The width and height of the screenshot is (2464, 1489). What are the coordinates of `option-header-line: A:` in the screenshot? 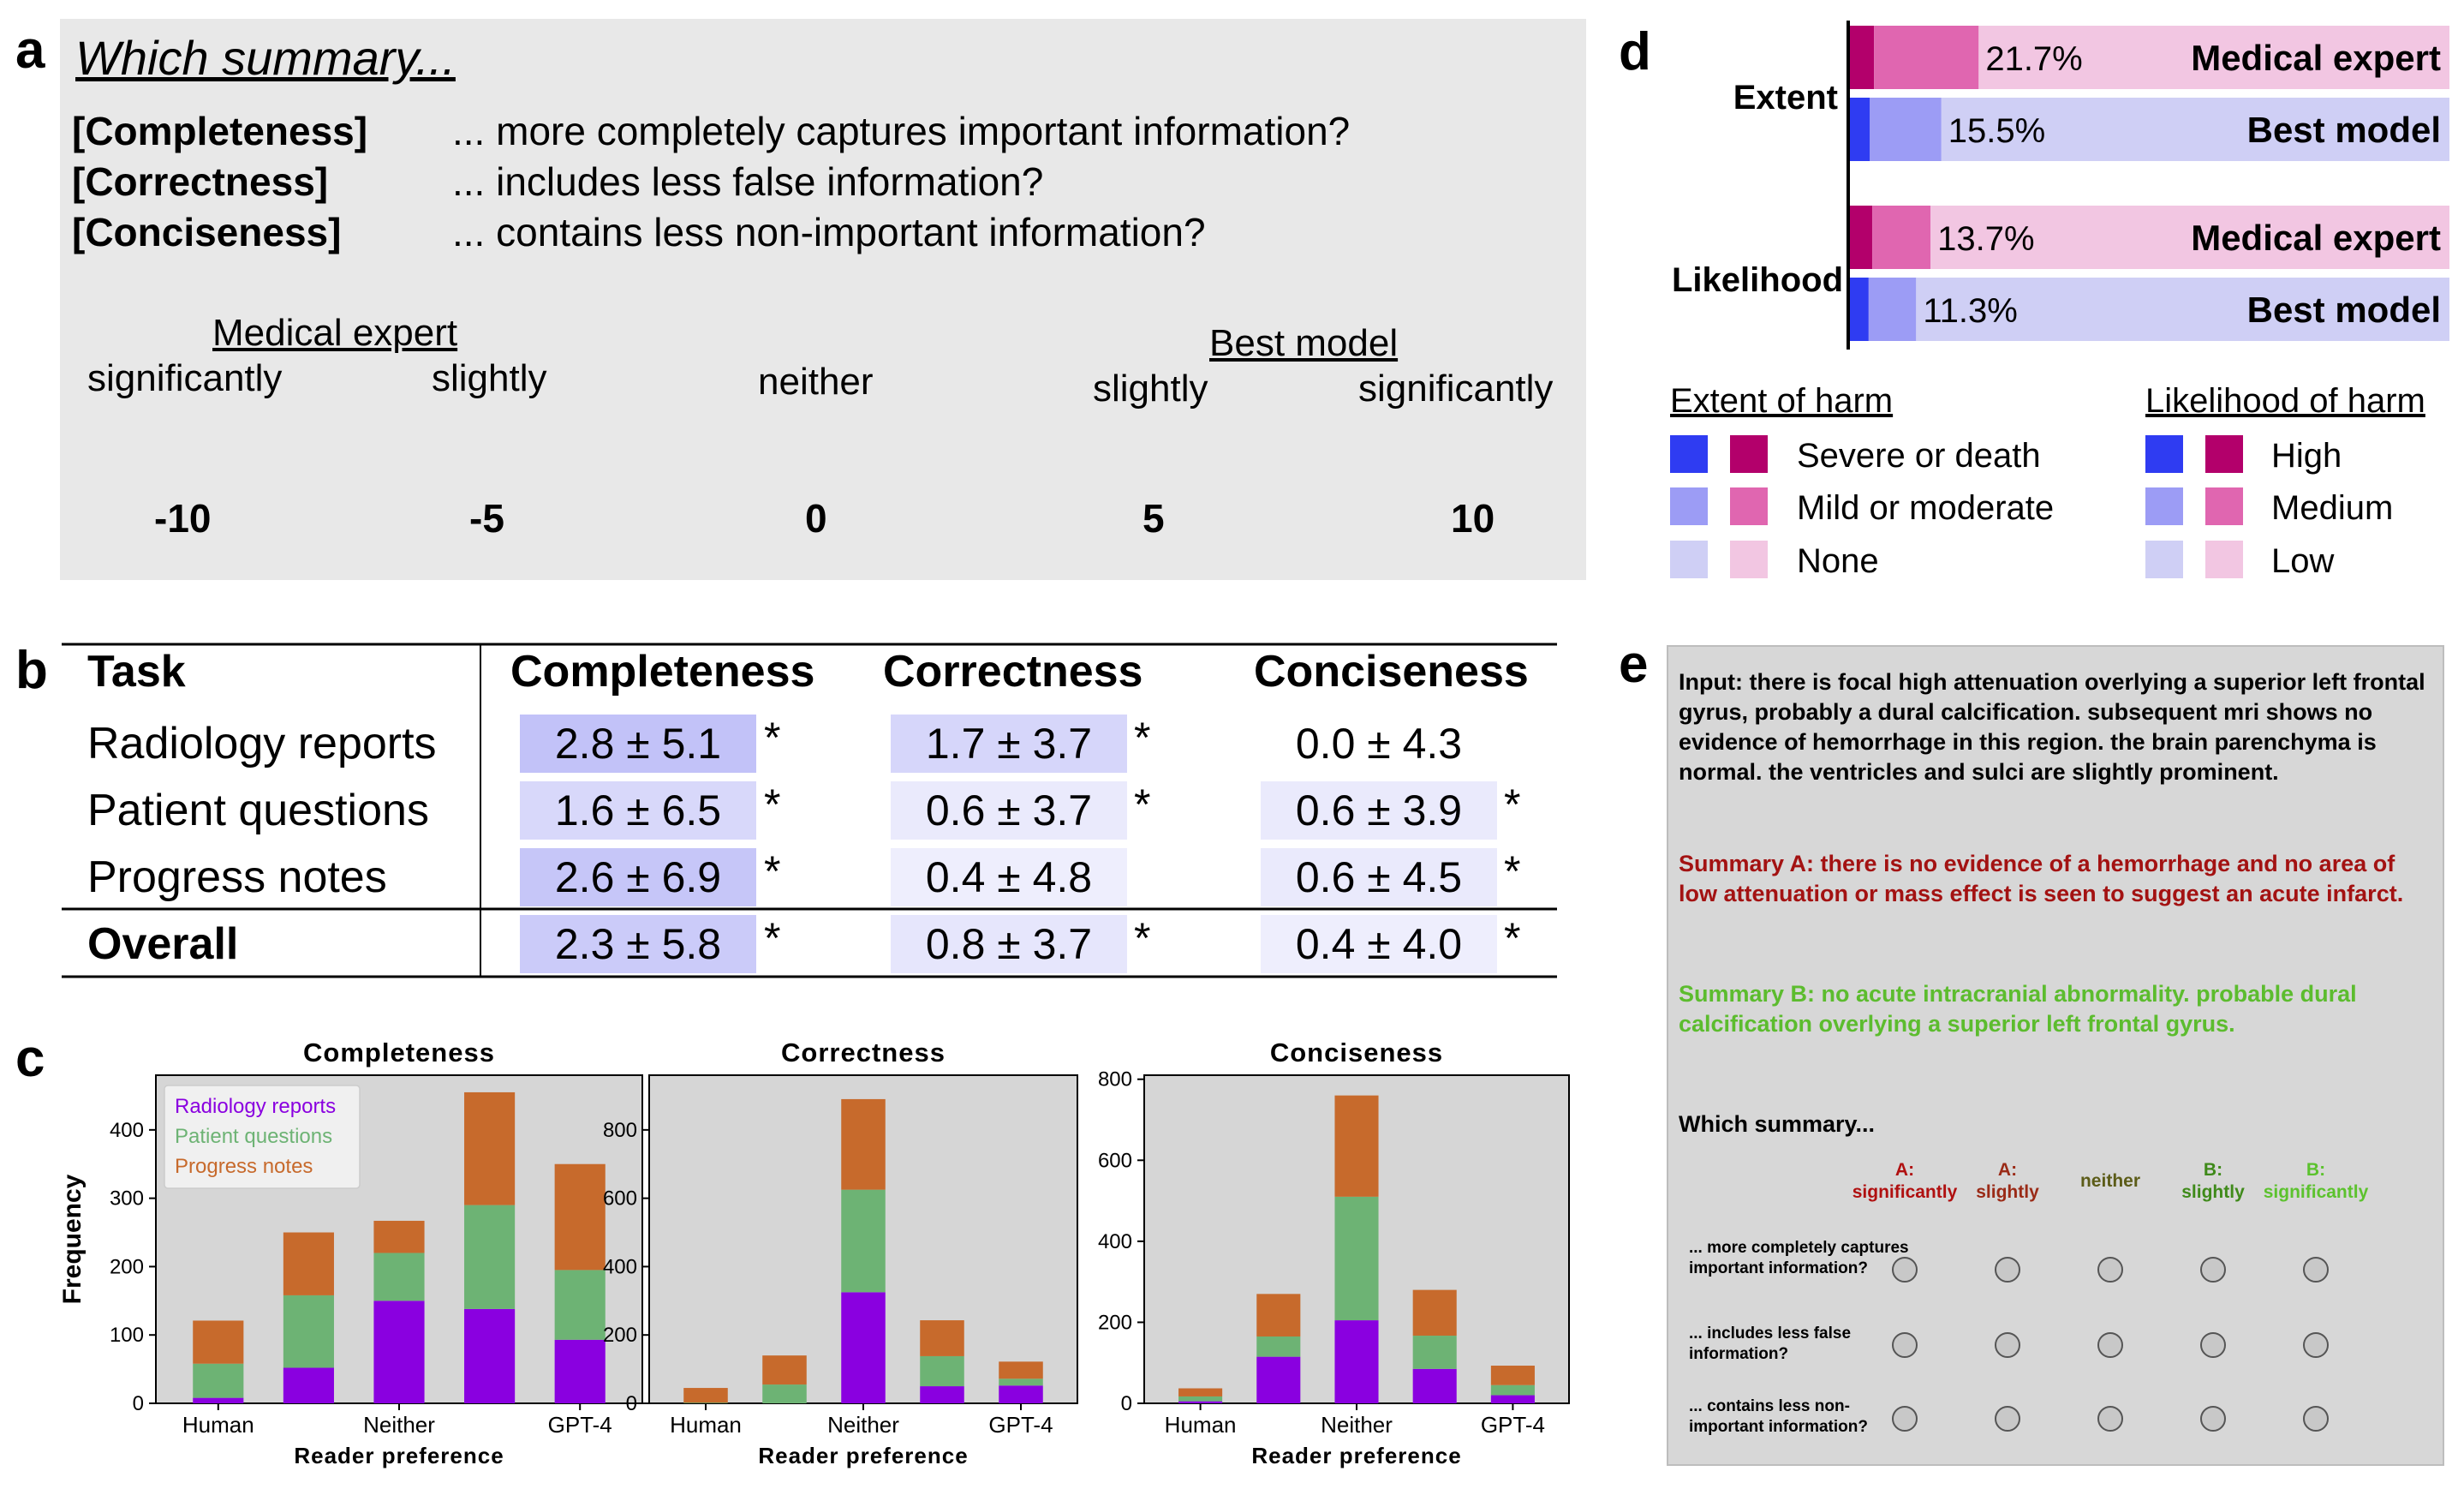 It's located at (2007, 1170).